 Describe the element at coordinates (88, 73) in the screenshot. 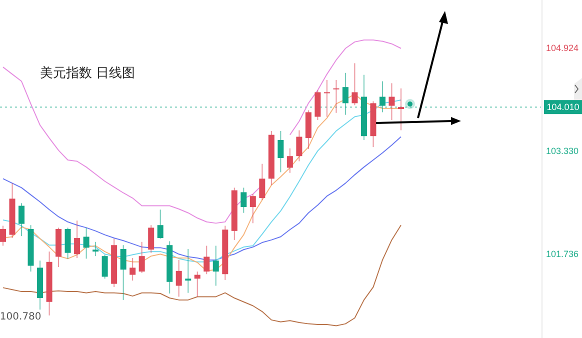

I see `text: 美元指数 日线图` at that location.